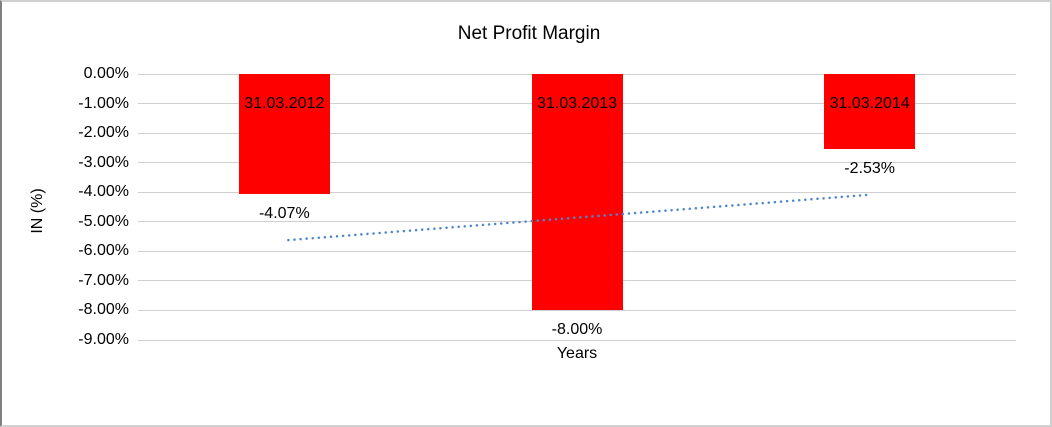 This screenshot has height=427, width=1052. Describe the element at coordinates (284, 134) in the screenshot. I see `bar-31.03.2012` at that location.